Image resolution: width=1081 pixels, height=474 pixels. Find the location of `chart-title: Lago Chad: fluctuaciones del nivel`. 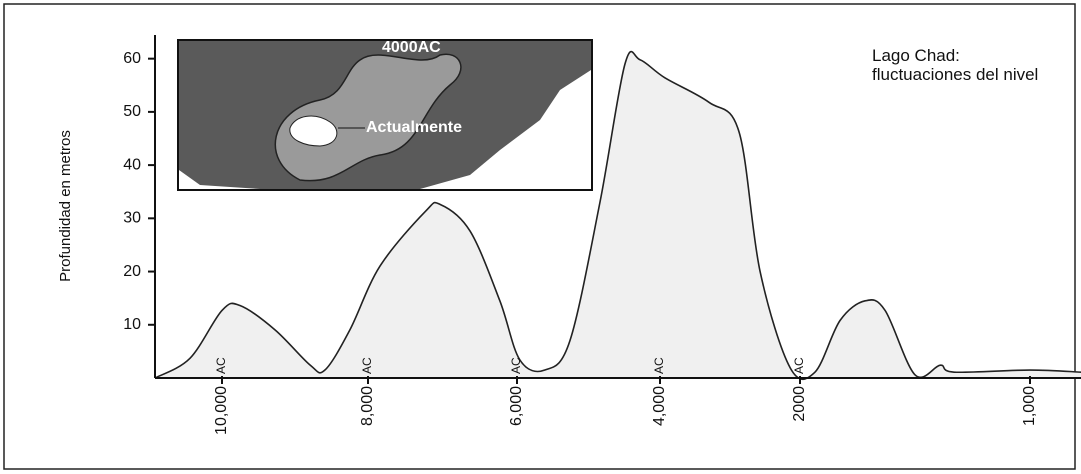

chart-title: Lago Chad: fluctuaciones del nivel is located at coordinates (955, 65).